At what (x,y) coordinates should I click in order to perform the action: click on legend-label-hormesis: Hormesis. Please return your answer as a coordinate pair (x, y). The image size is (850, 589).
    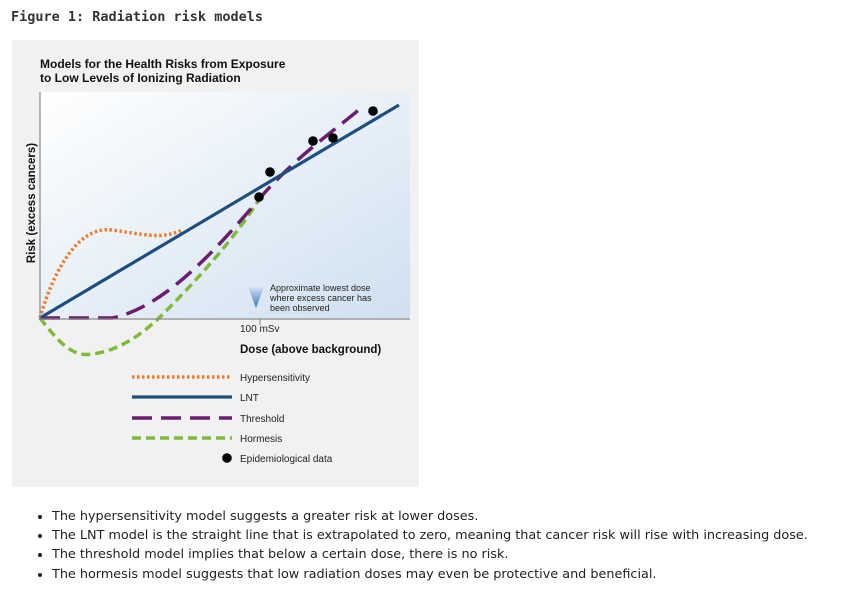
    Looking at the image, I should click on (261, 439).